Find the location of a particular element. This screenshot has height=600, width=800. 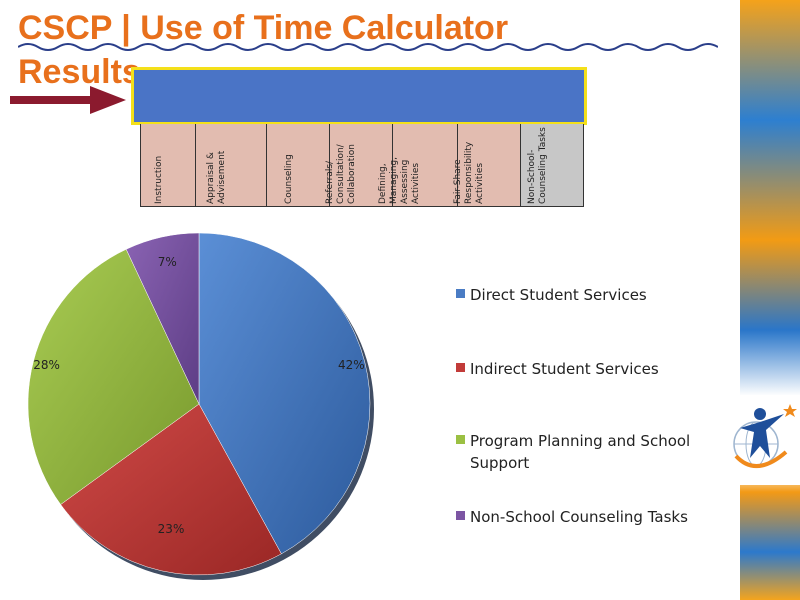

page-title: CSCP | Use of Time Calculator Results is located at coordinates (263, 50).